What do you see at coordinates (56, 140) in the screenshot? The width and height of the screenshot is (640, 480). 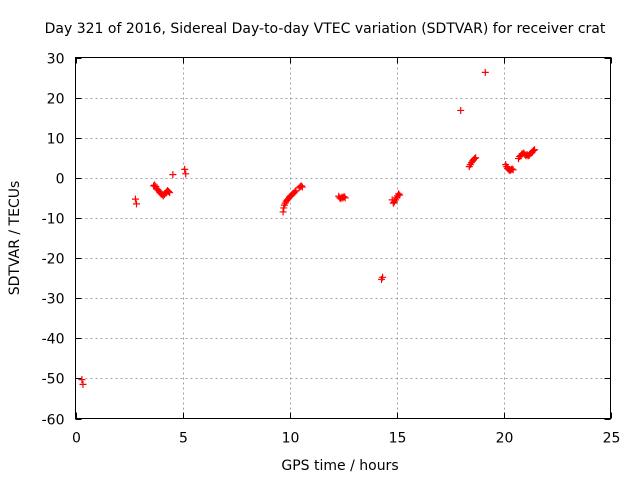 I see `y-tick-label: 10` at bounding box center [56, 140].